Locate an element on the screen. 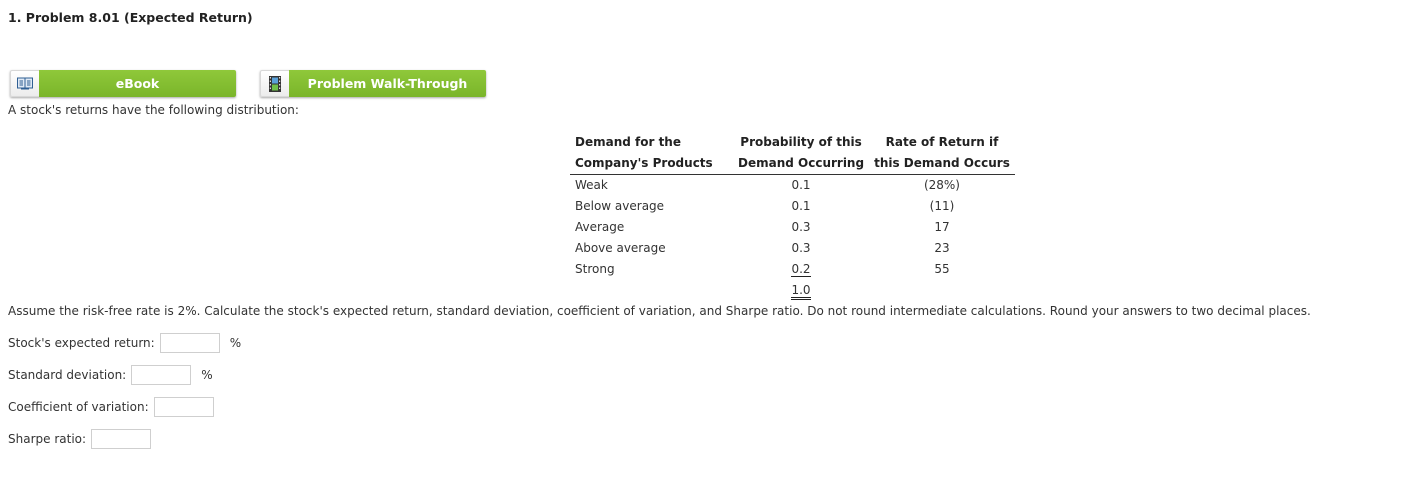  ebook-button: eBook is located at coordinates (123, 83).